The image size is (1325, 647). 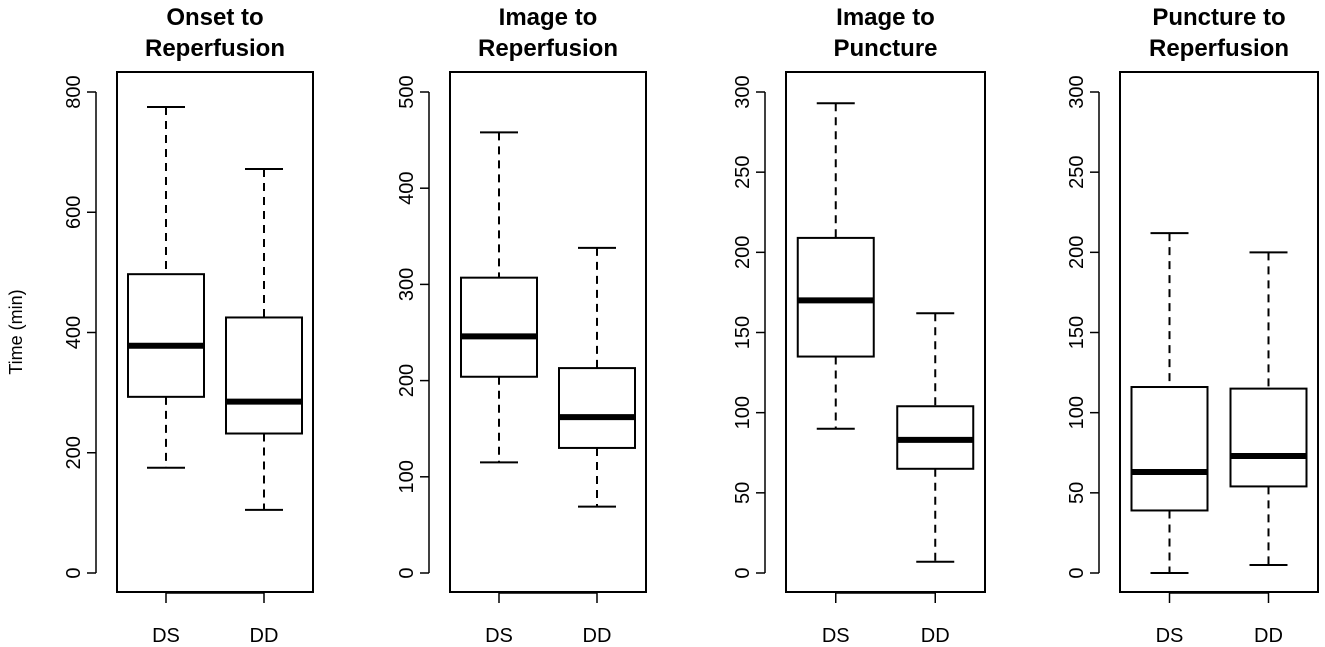 I want to click on panel-title-line: Onset to, so click(x=214, y=17).